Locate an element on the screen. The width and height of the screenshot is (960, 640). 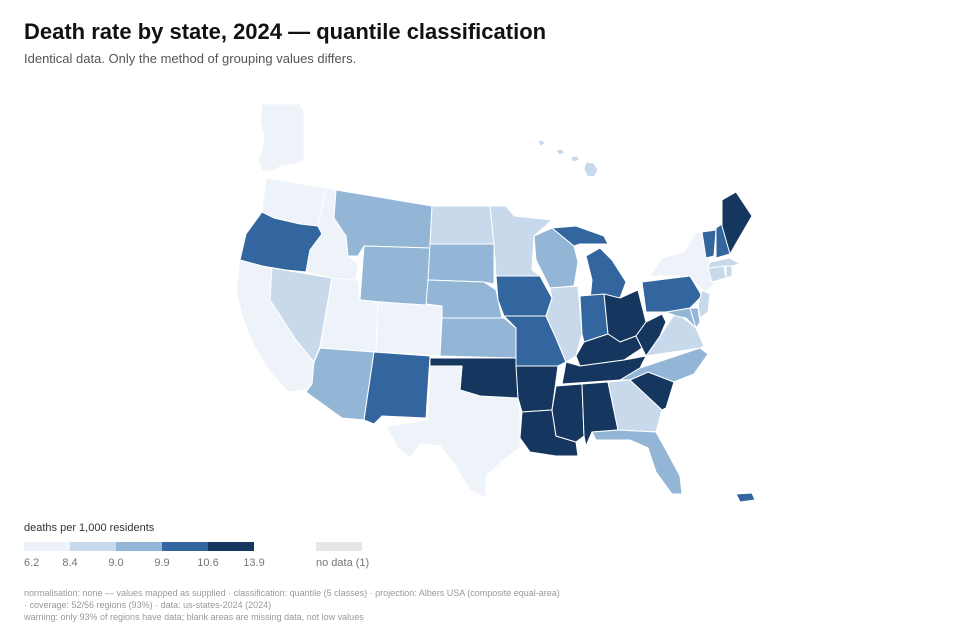
state-FL is located at coordinates (637, 462).